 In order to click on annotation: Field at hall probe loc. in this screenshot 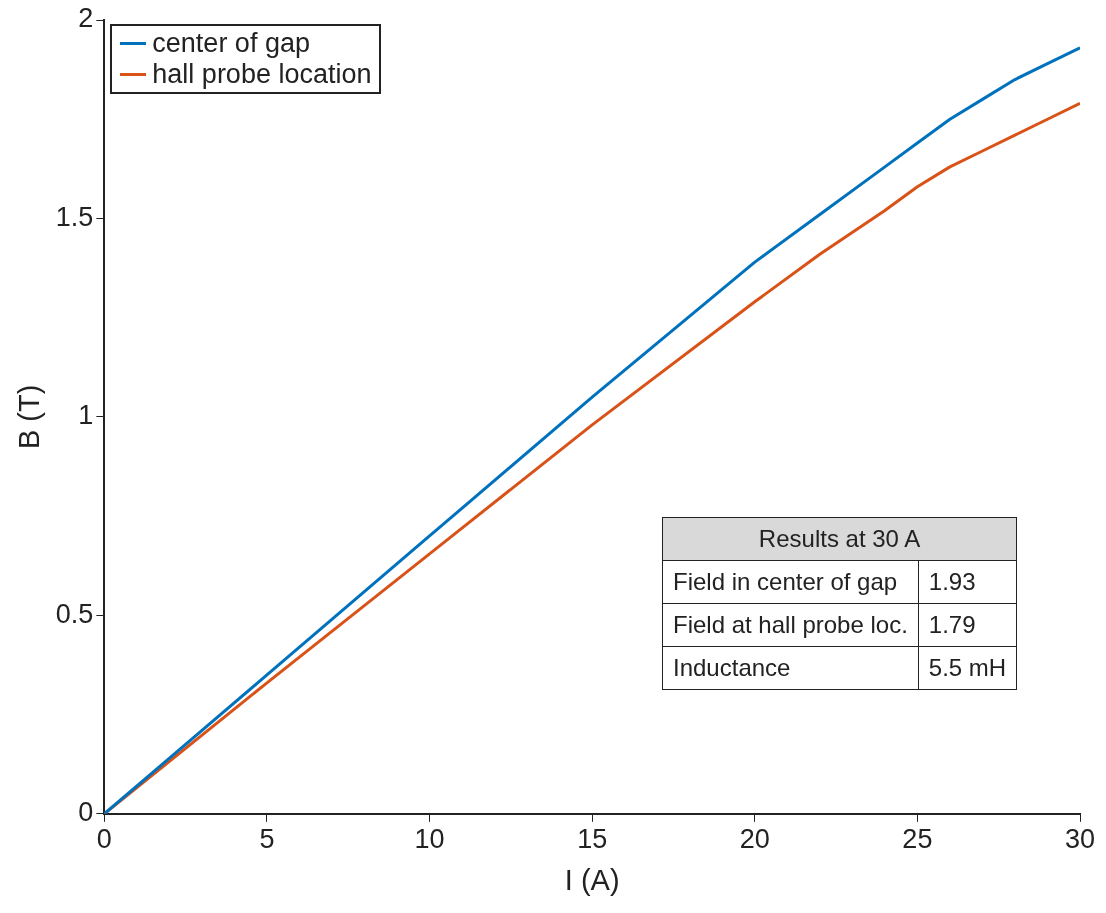, I will do `click(790, 625)`.